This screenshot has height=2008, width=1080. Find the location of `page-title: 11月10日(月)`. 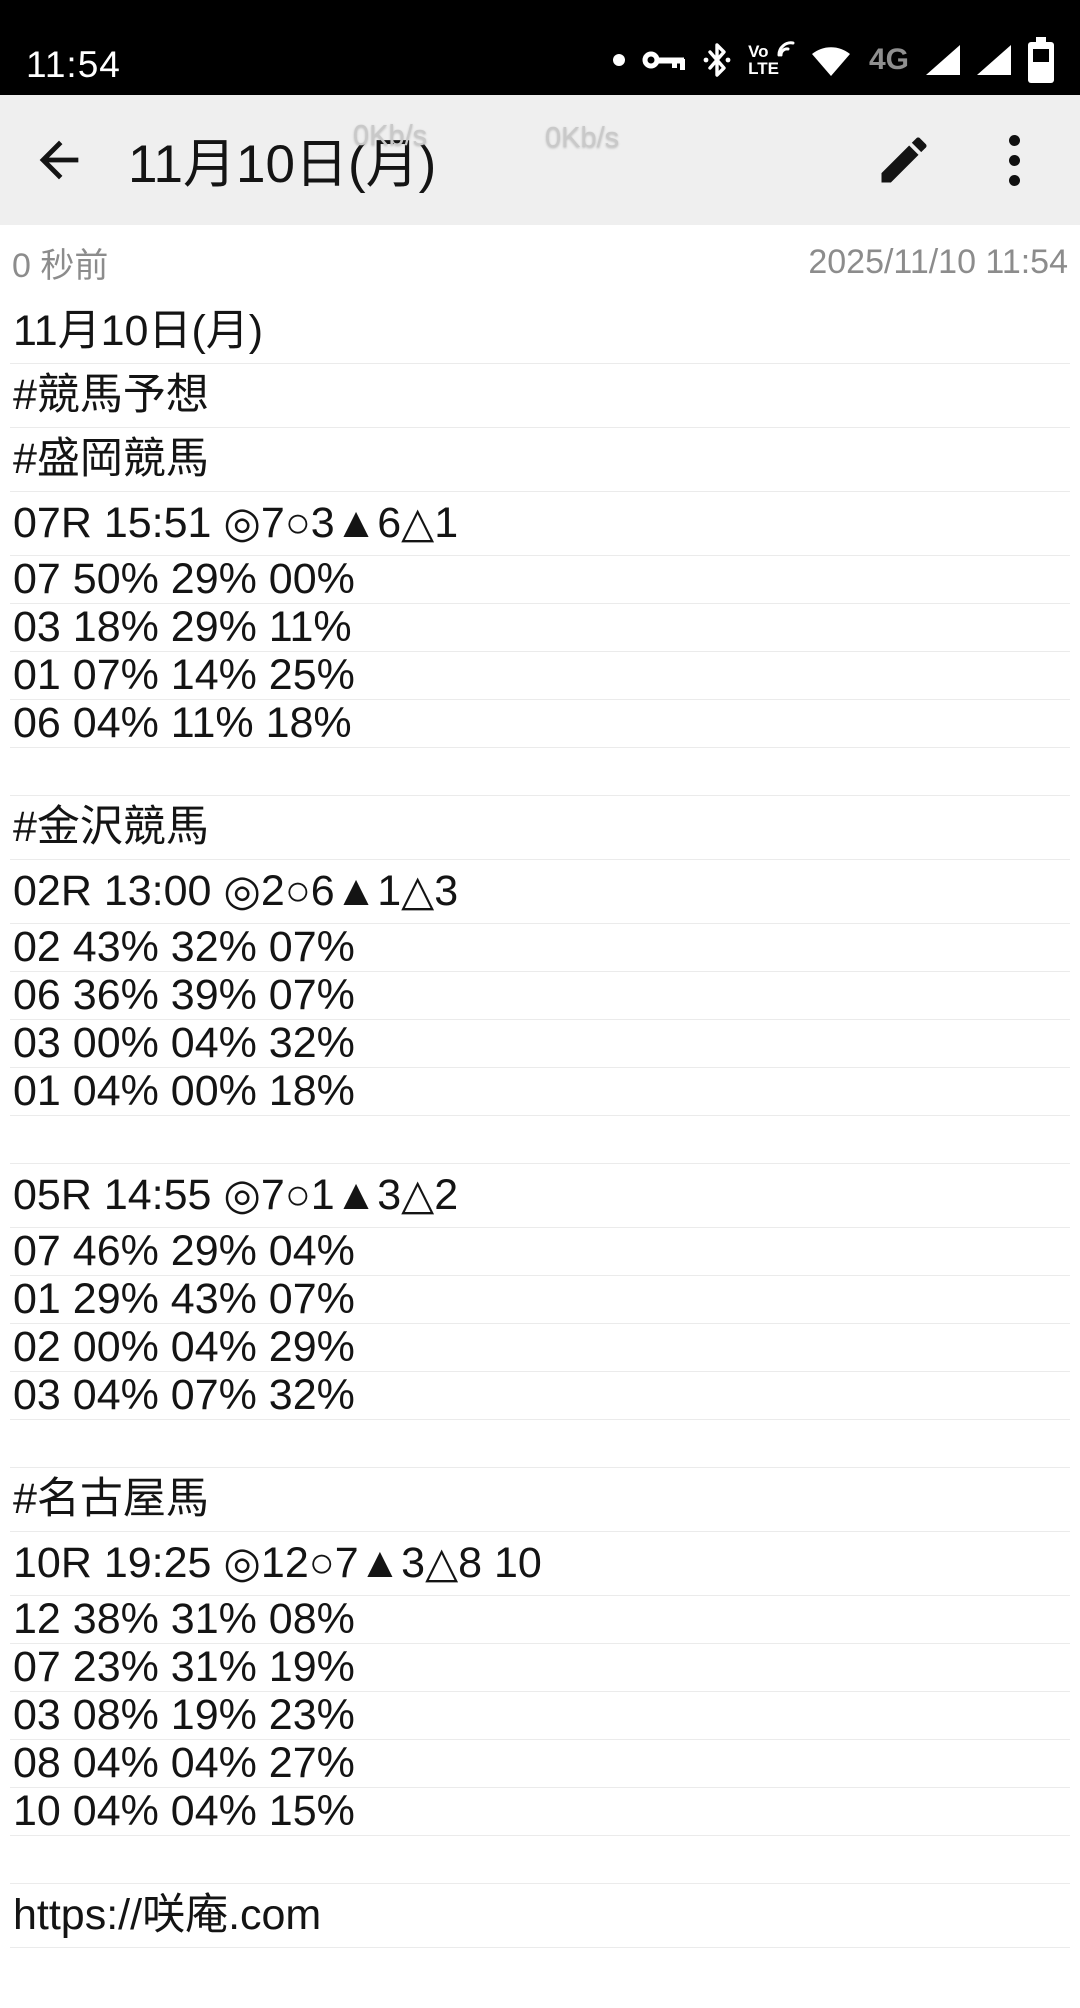

page-title: 11月10日(月) is located at coordinates (282, 164).